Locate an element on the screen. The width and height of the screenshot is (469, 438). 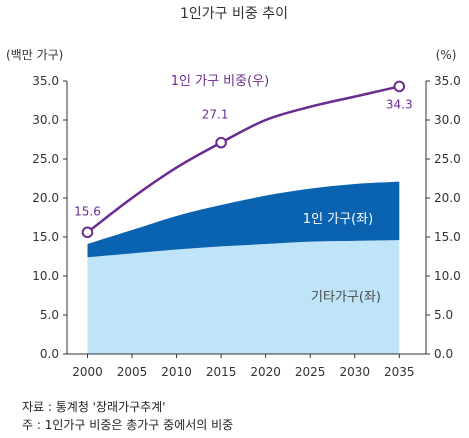
right-tick-label: 0.0 is located at coordinates (443, 354).